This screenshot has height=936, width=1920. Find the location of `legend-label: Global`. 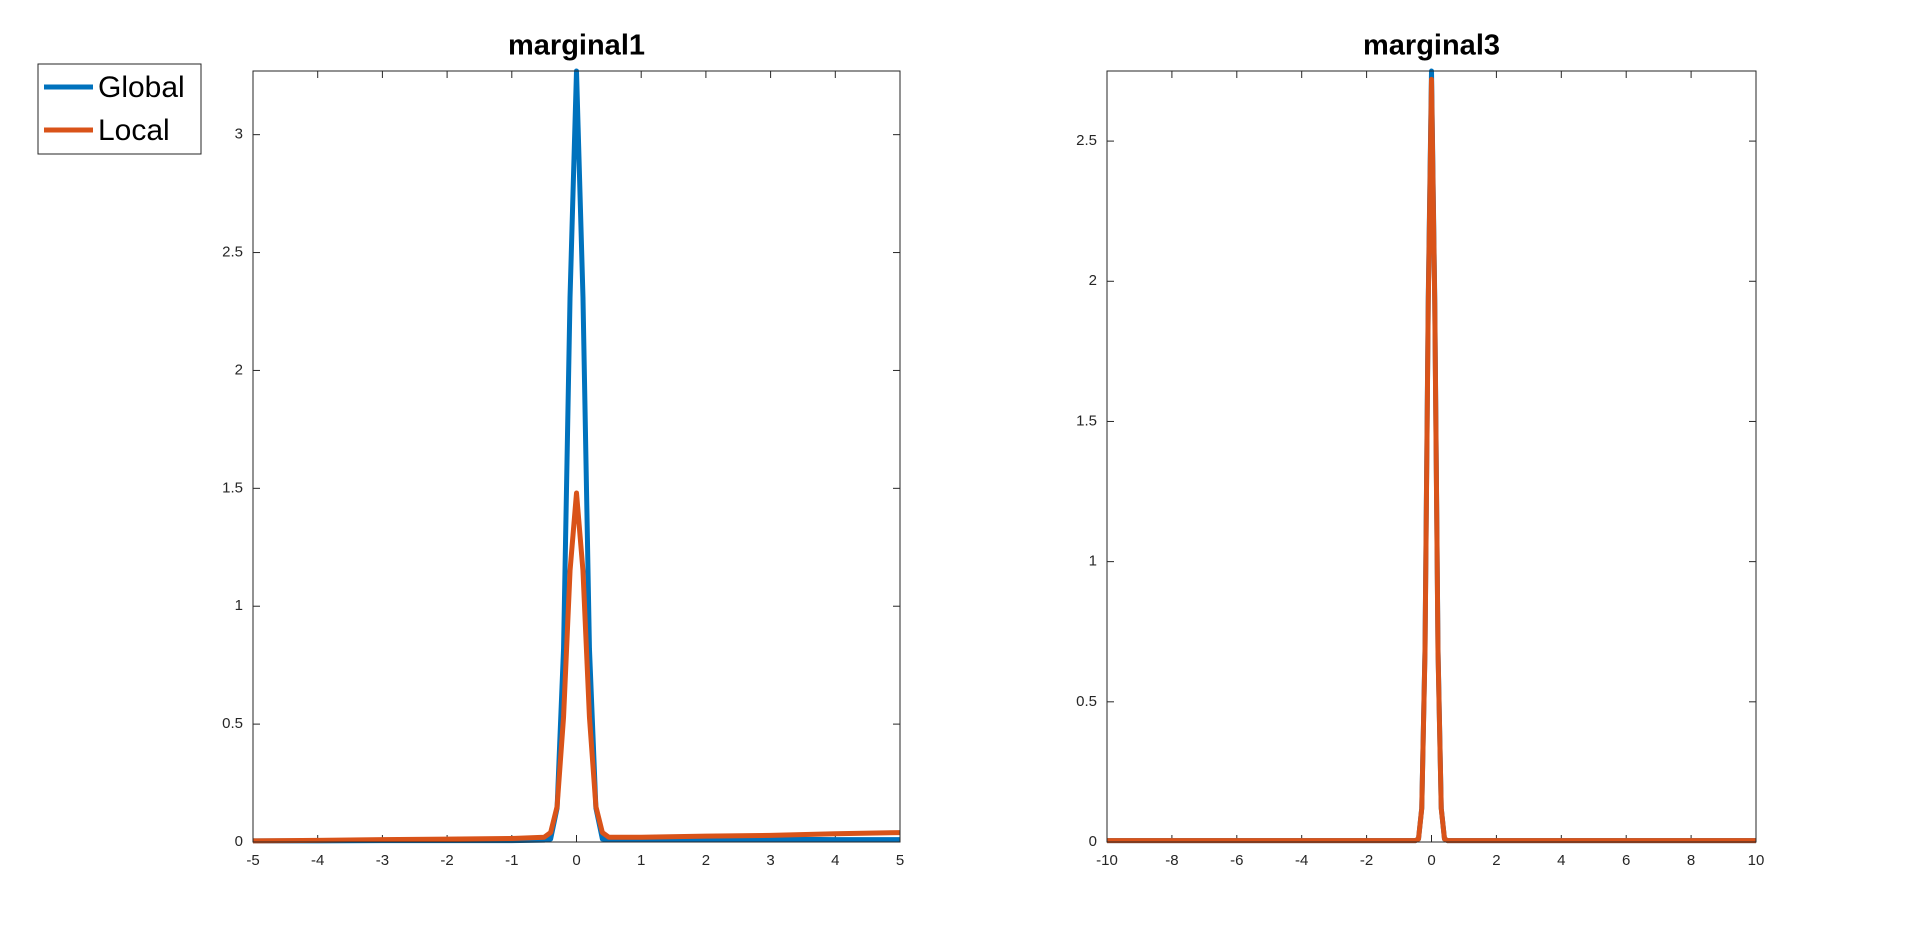

legend-label: Global is located at coordinates (141, 87).